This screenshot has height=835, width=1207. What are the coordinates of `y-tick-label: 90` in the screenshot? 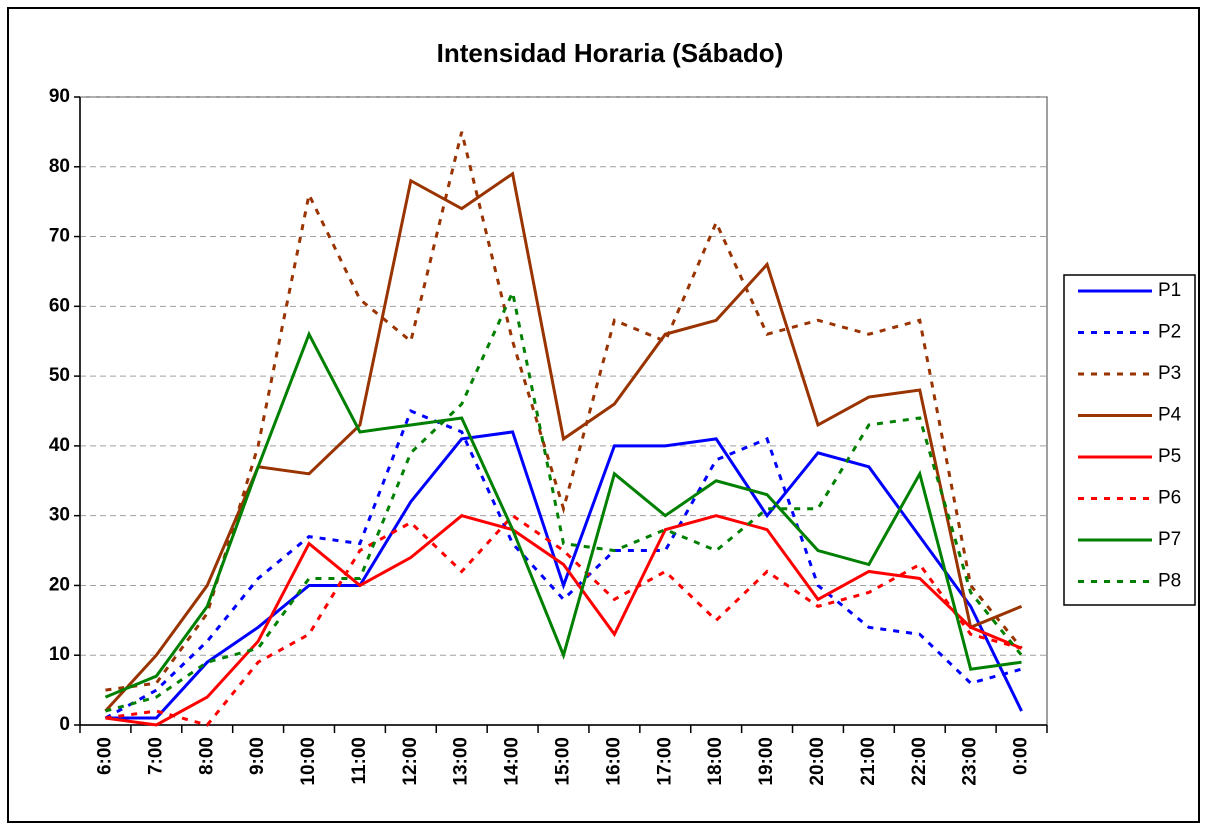 It's located at (59, 96).